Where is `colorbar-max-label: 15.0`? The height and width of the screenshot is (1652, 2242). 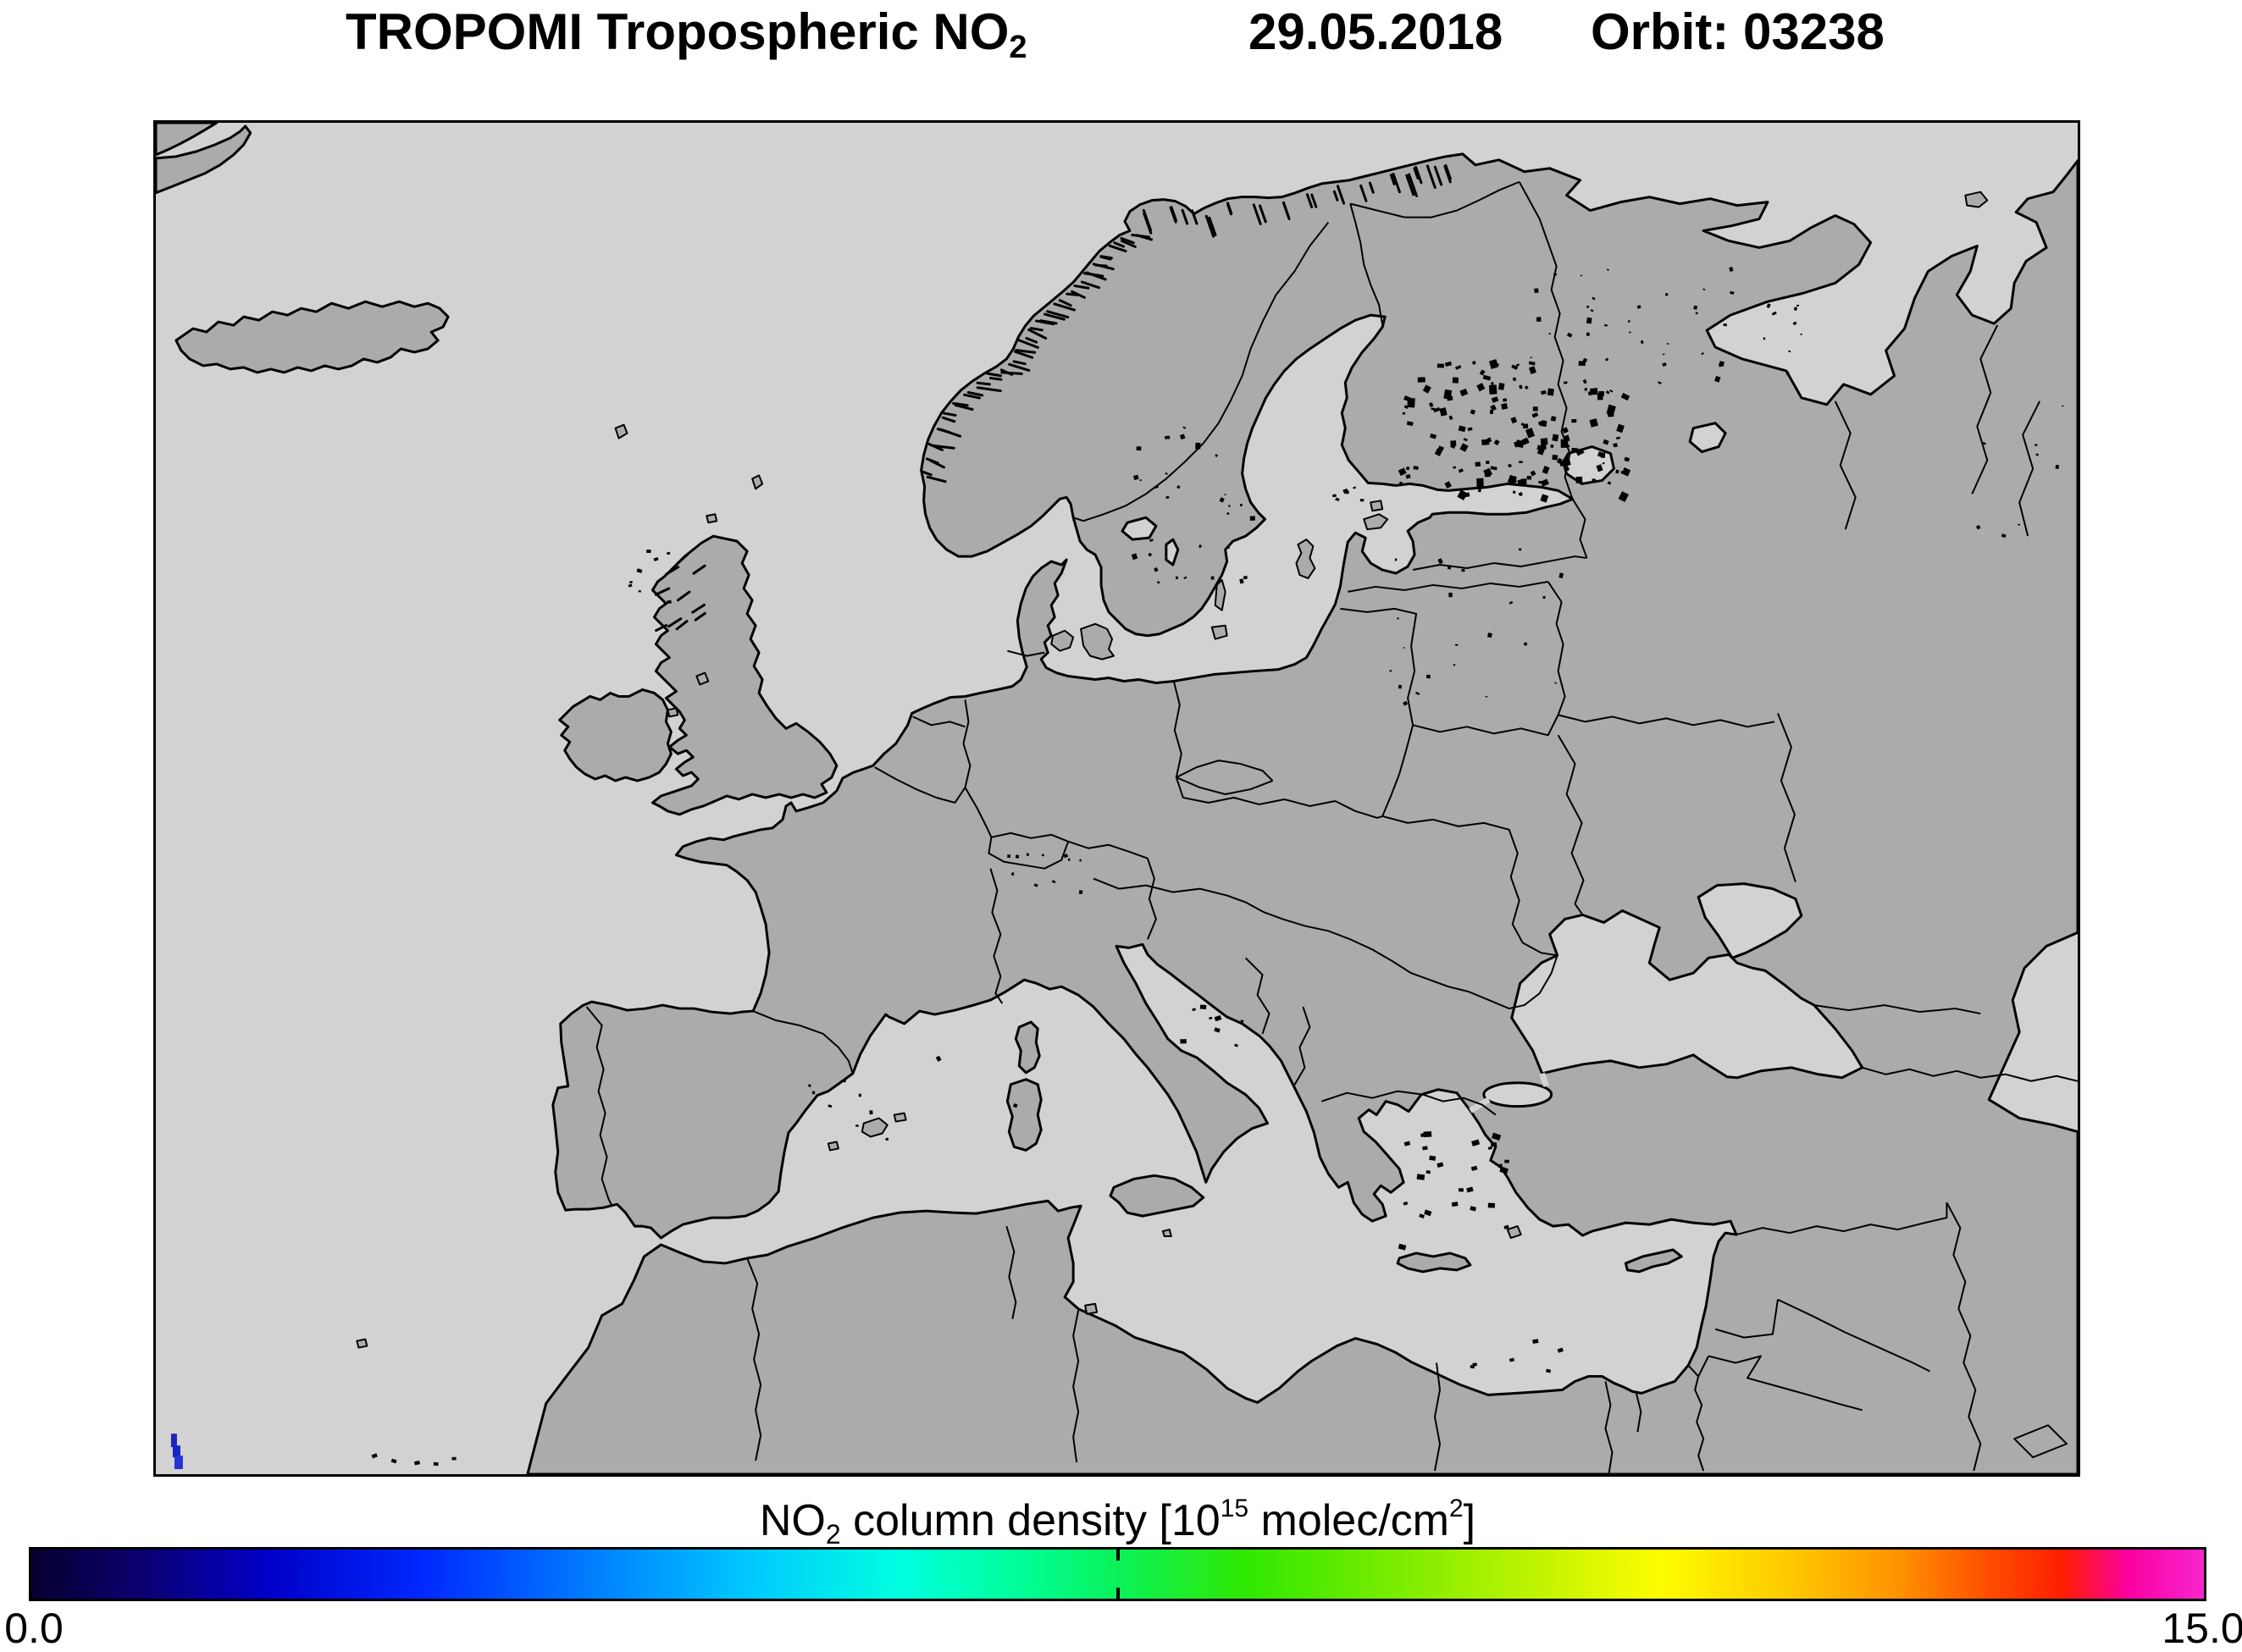
colorbar-max-label: 15.0 is located at coordinates (2202, 1628).